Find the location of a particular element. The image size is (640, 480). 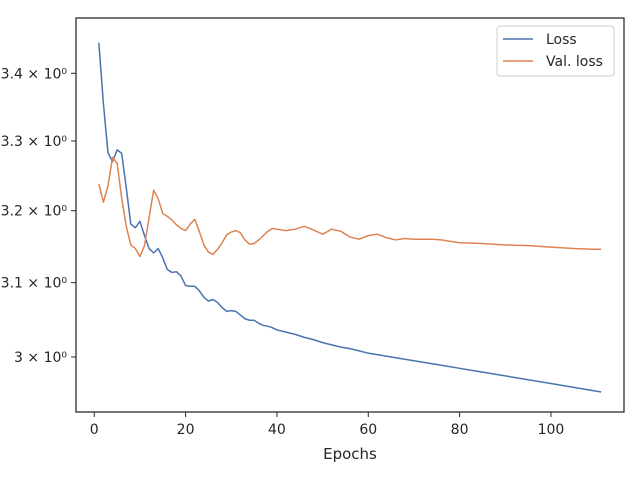

legend-label: Loss is located at coordinates (561, 40).